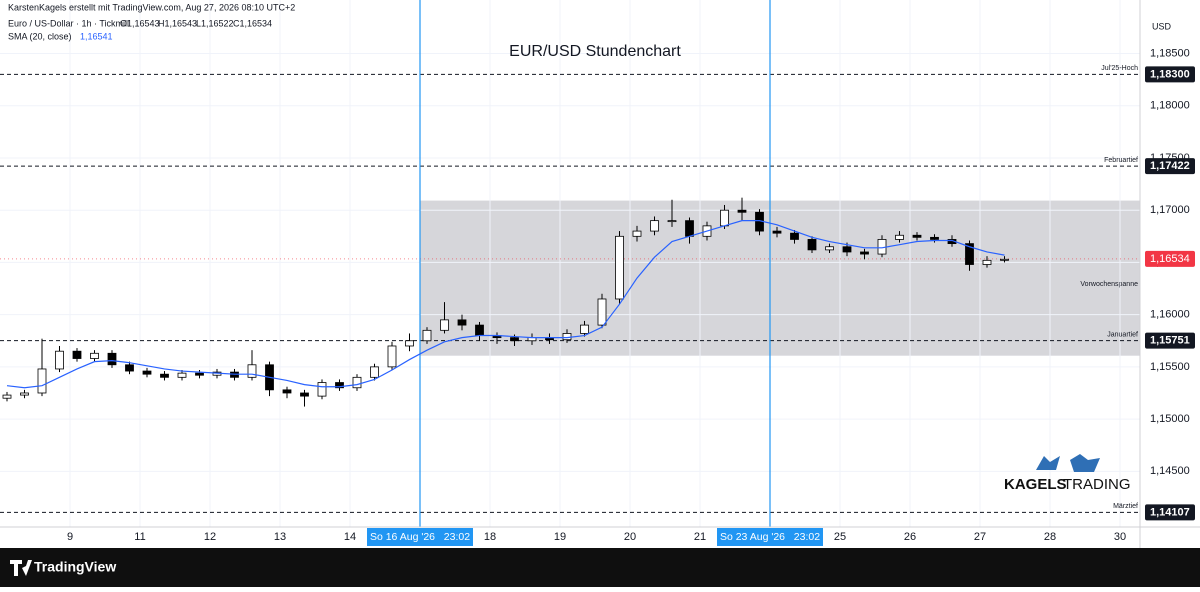  Describe the element at coordinates (600, 567) in the screenshot. I see `footer-bar` at that location.